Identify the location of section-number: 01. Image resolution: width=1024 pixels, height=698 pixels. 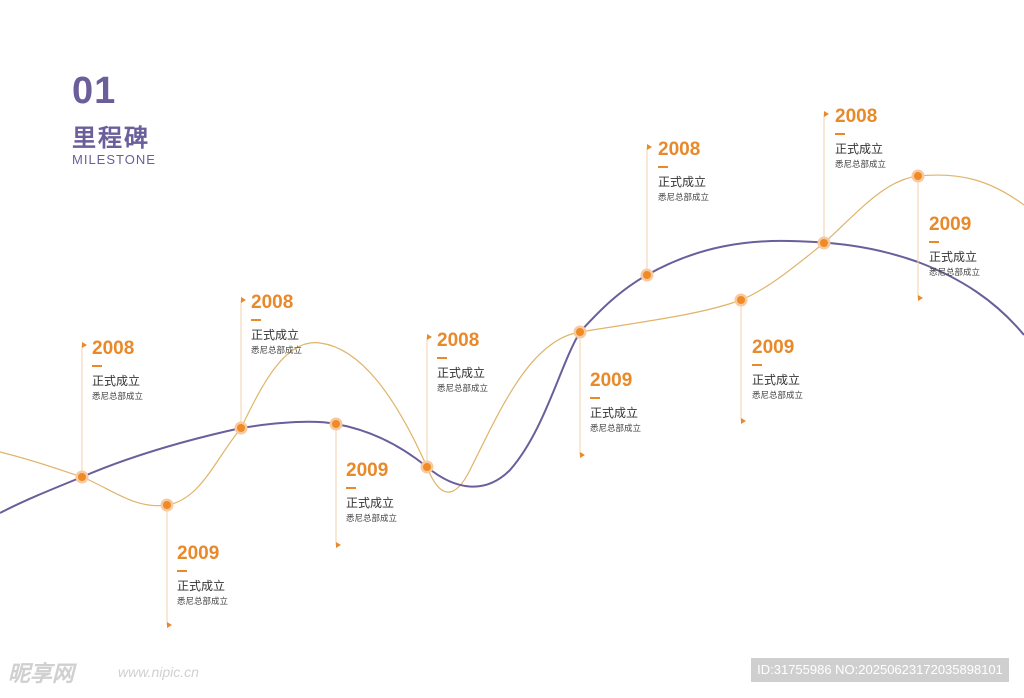
(94, 91).